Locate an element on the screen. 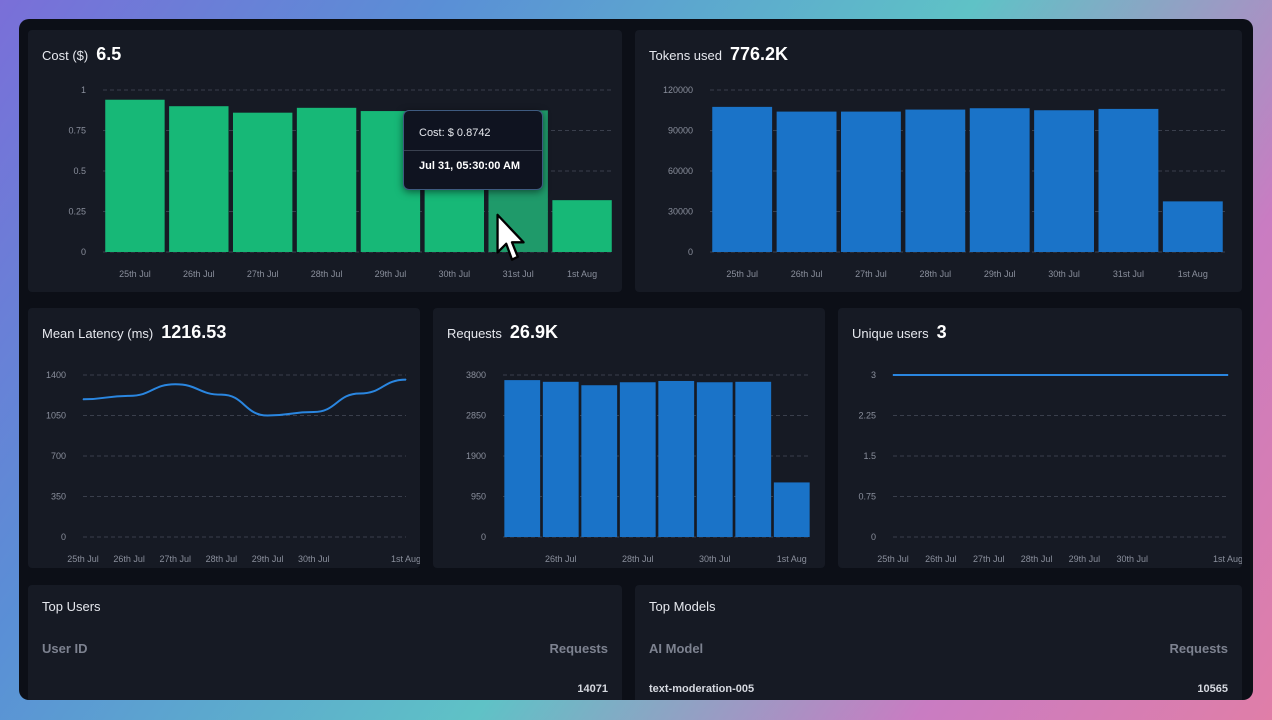  y-tick-label: 1 is located at coordinates (83, 90).